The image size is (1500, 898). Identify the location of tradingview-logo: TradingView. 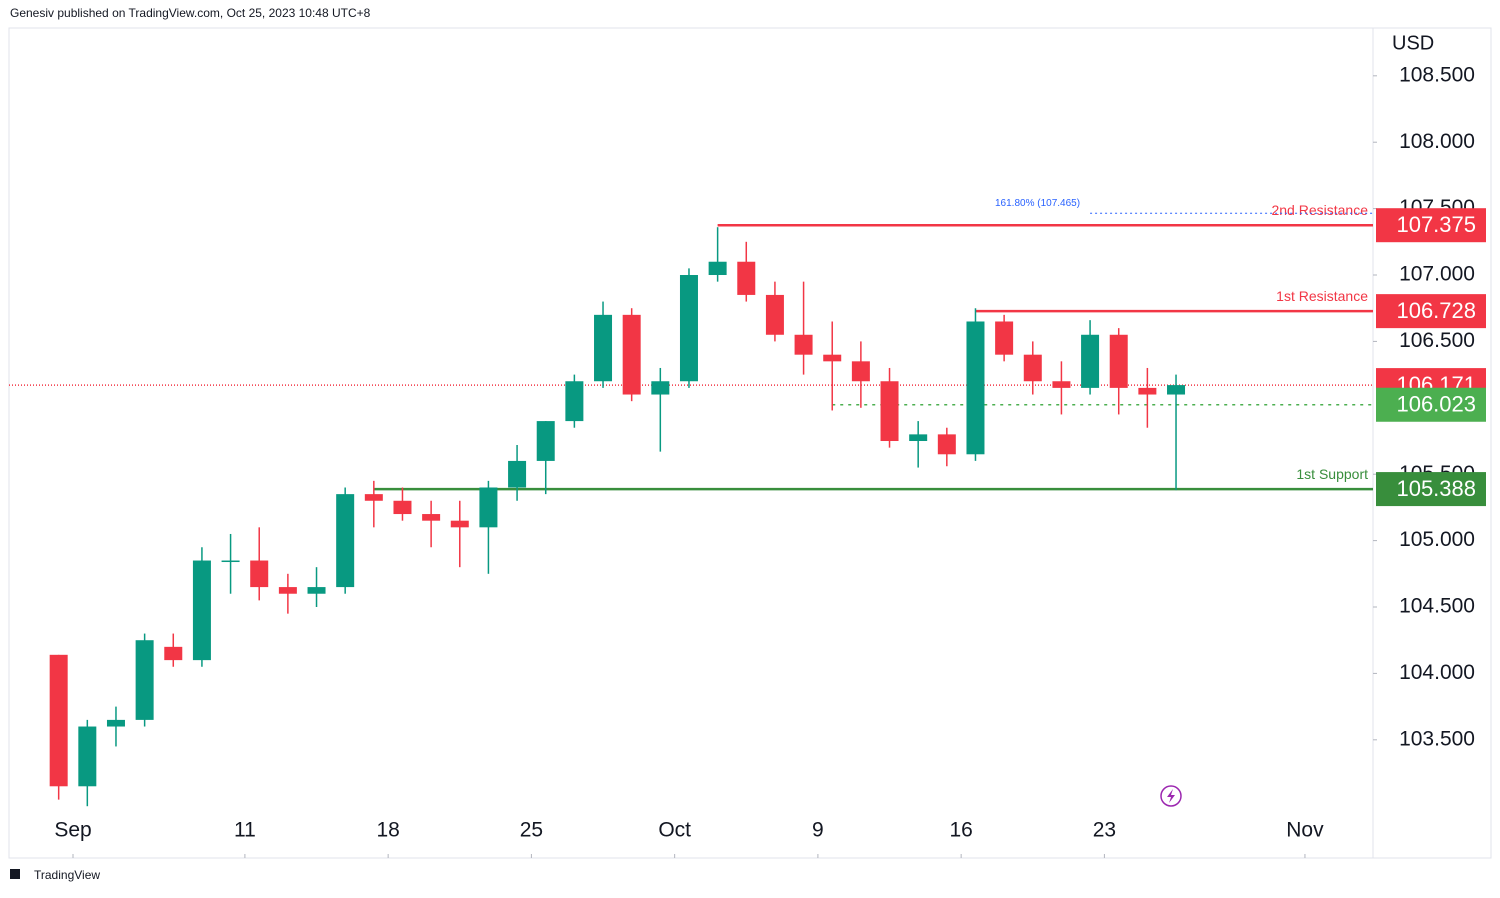
(55, 875).